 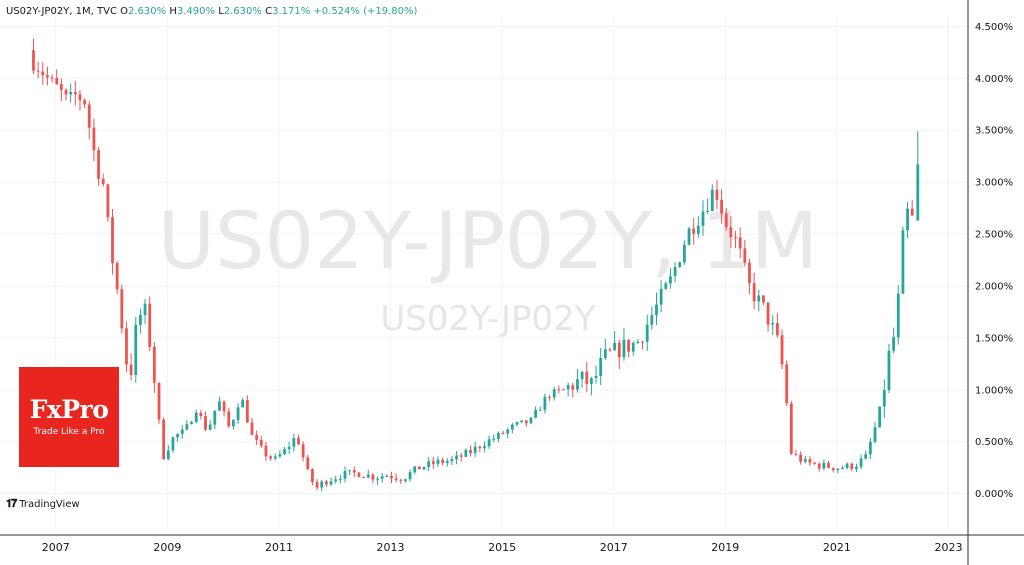 I want to click on fxpro-brand-text: FxPro, so click(x=69, y=409).